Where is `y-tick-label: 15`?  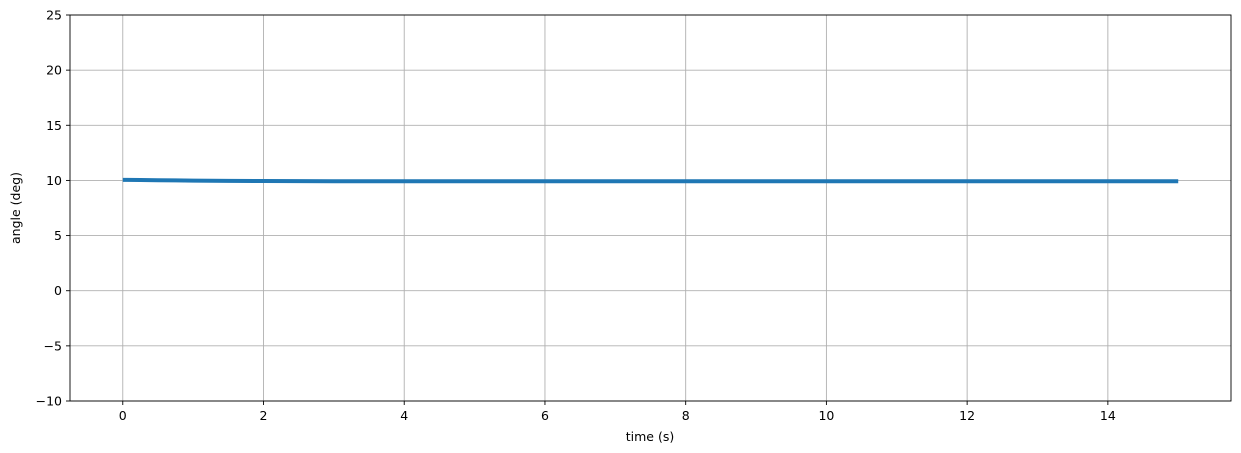
y-tick-label: 15 is located at coordinates (54, 125).